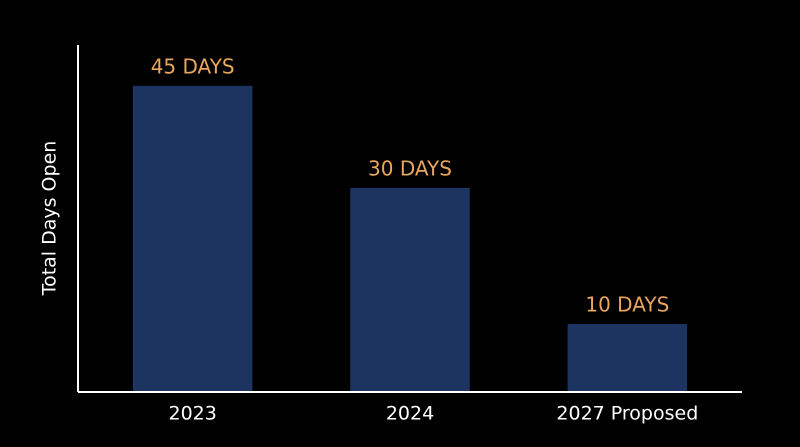 Image resolution: width=800 pixels, height=447 pixels. What do you see at coordinates (627, 304) in the screenshot?
I see `data-label: 10 DAYS` at bounding box center [627, 304].